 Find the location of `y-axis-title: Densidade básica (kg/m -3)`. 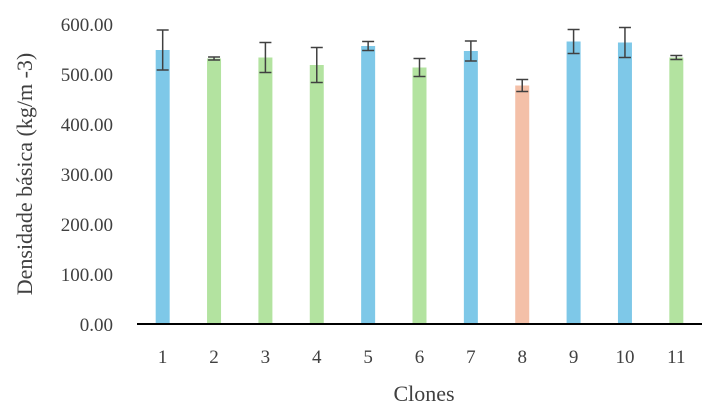

y-axis-title: Densidade básica (kg/m -3) is located at coordinates (24, 174).